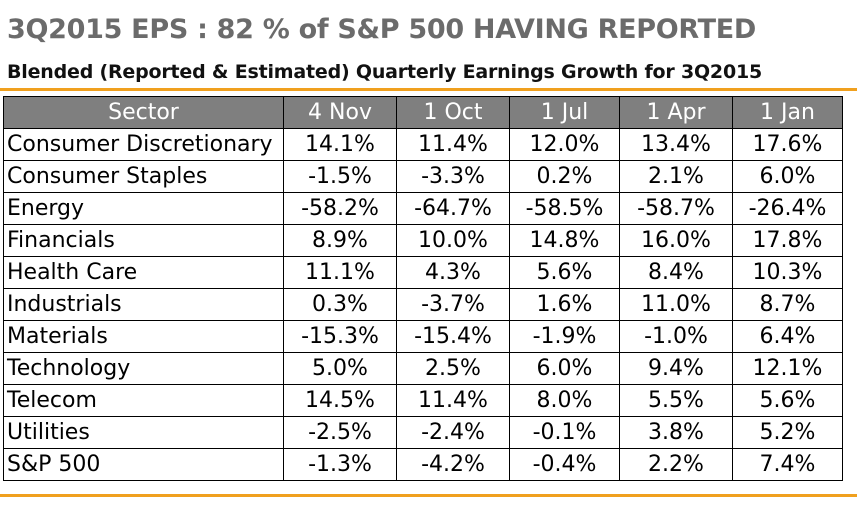 This screenshot has width=857, height=509. I want to click on value-cell: 4.3%, so click(453, 272).